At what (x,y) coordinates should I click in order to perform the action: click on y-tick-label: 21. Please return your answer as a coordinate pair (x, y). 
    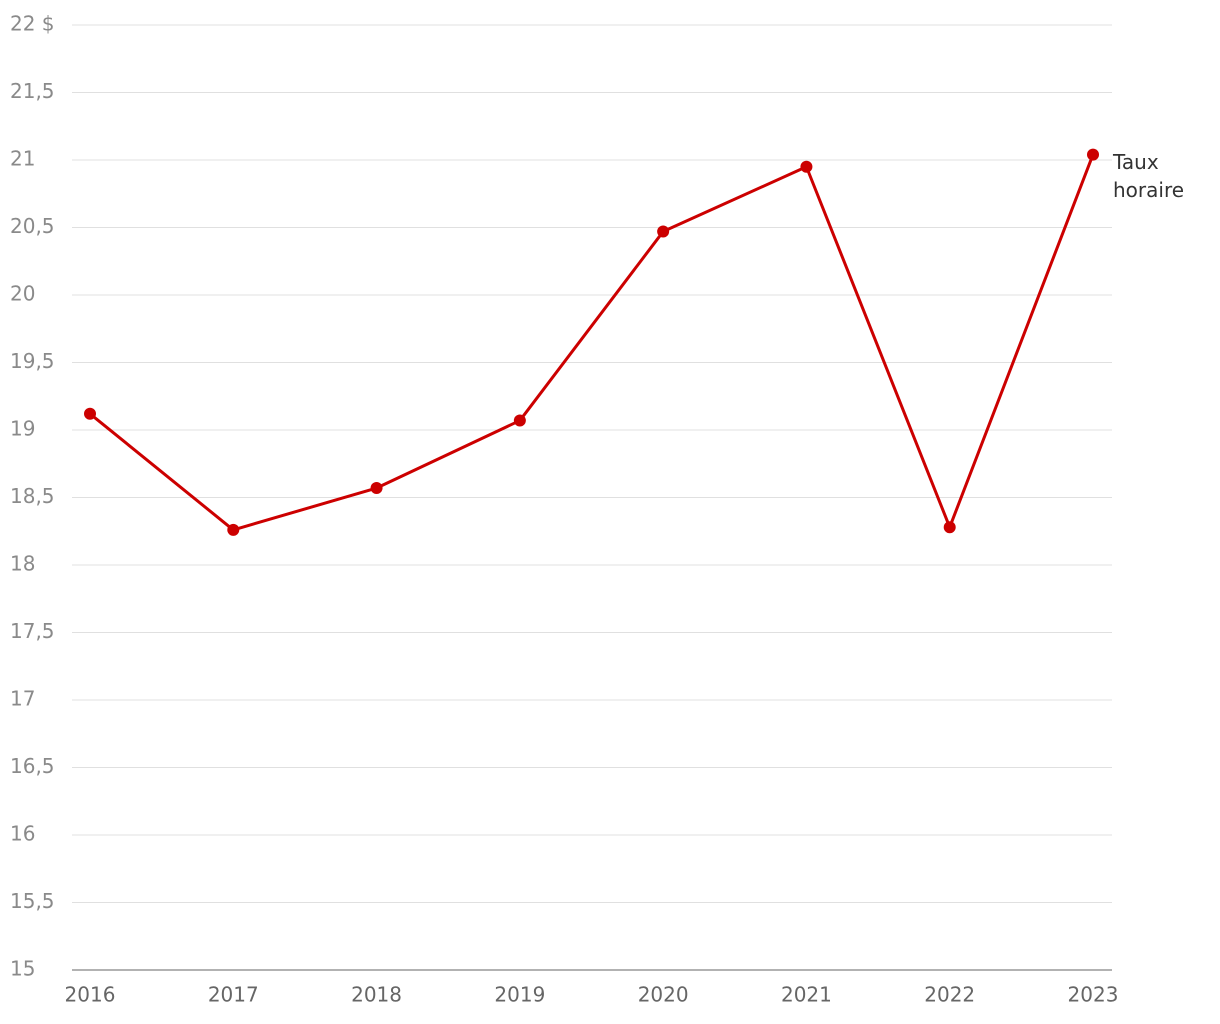
    Looking at the image, I should click on (22, 159).